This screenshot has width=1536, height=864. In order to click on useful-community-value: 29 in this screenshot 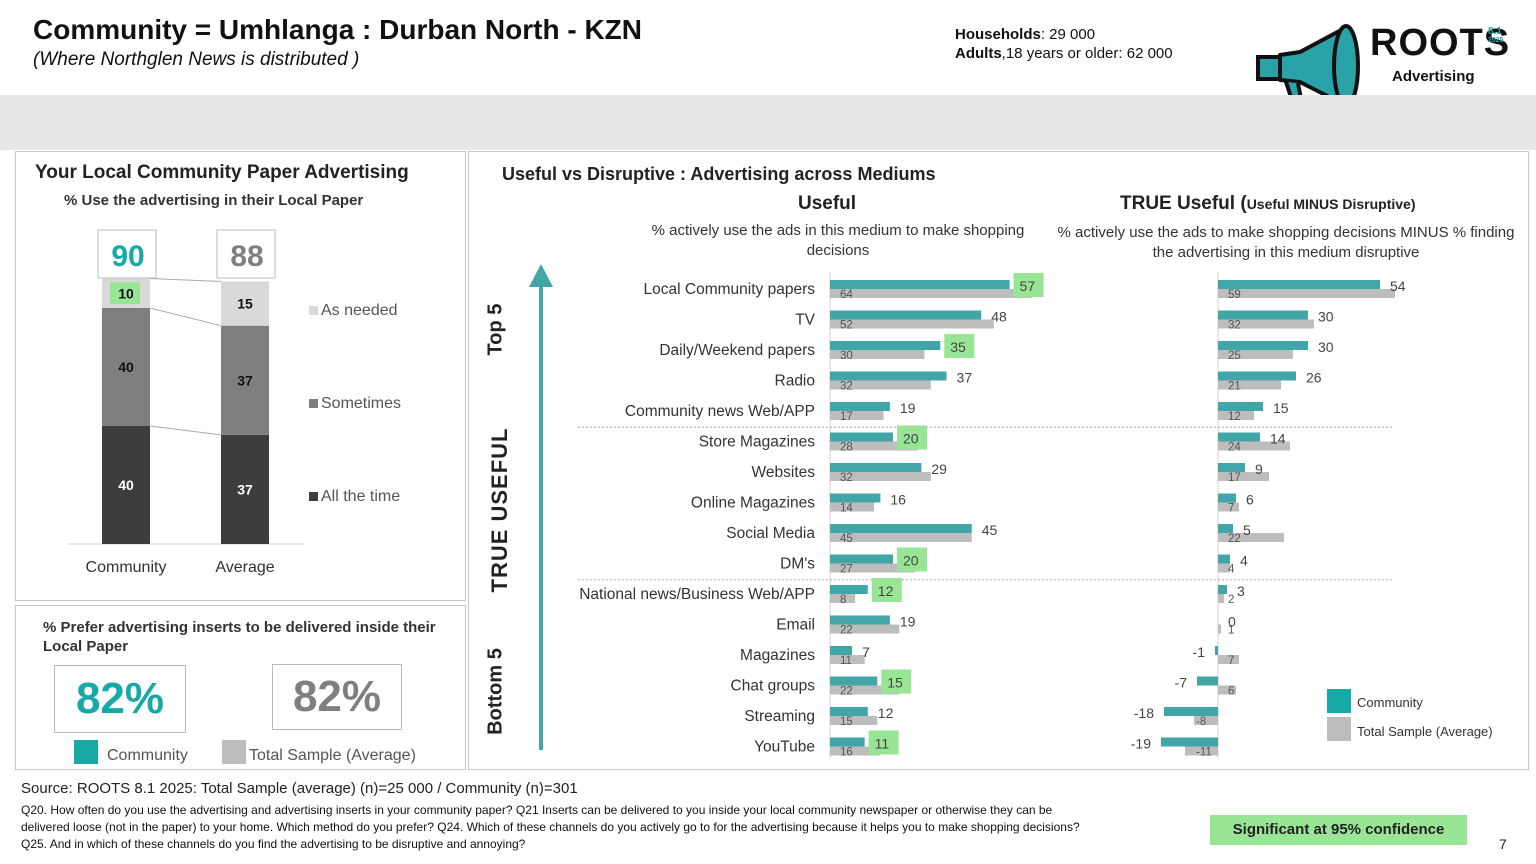, I will do `click(939, 469)`.